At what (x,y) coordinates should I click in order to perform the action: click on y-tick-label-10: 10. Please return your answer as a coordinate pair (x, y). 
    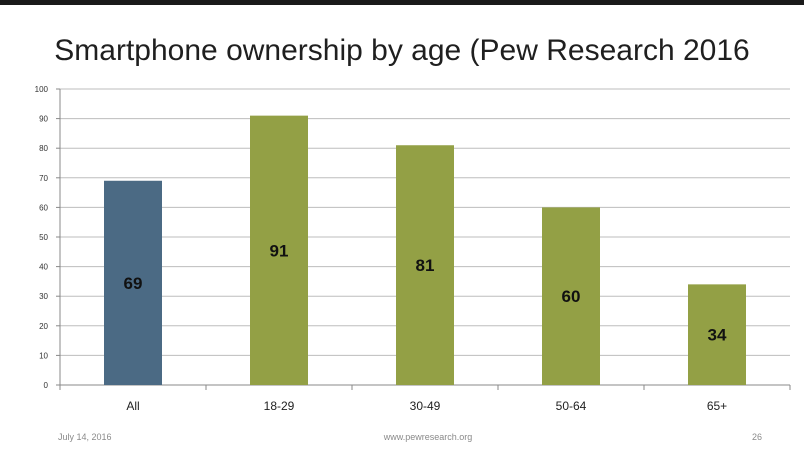
    Looking at the image, I should click on (43, 355).